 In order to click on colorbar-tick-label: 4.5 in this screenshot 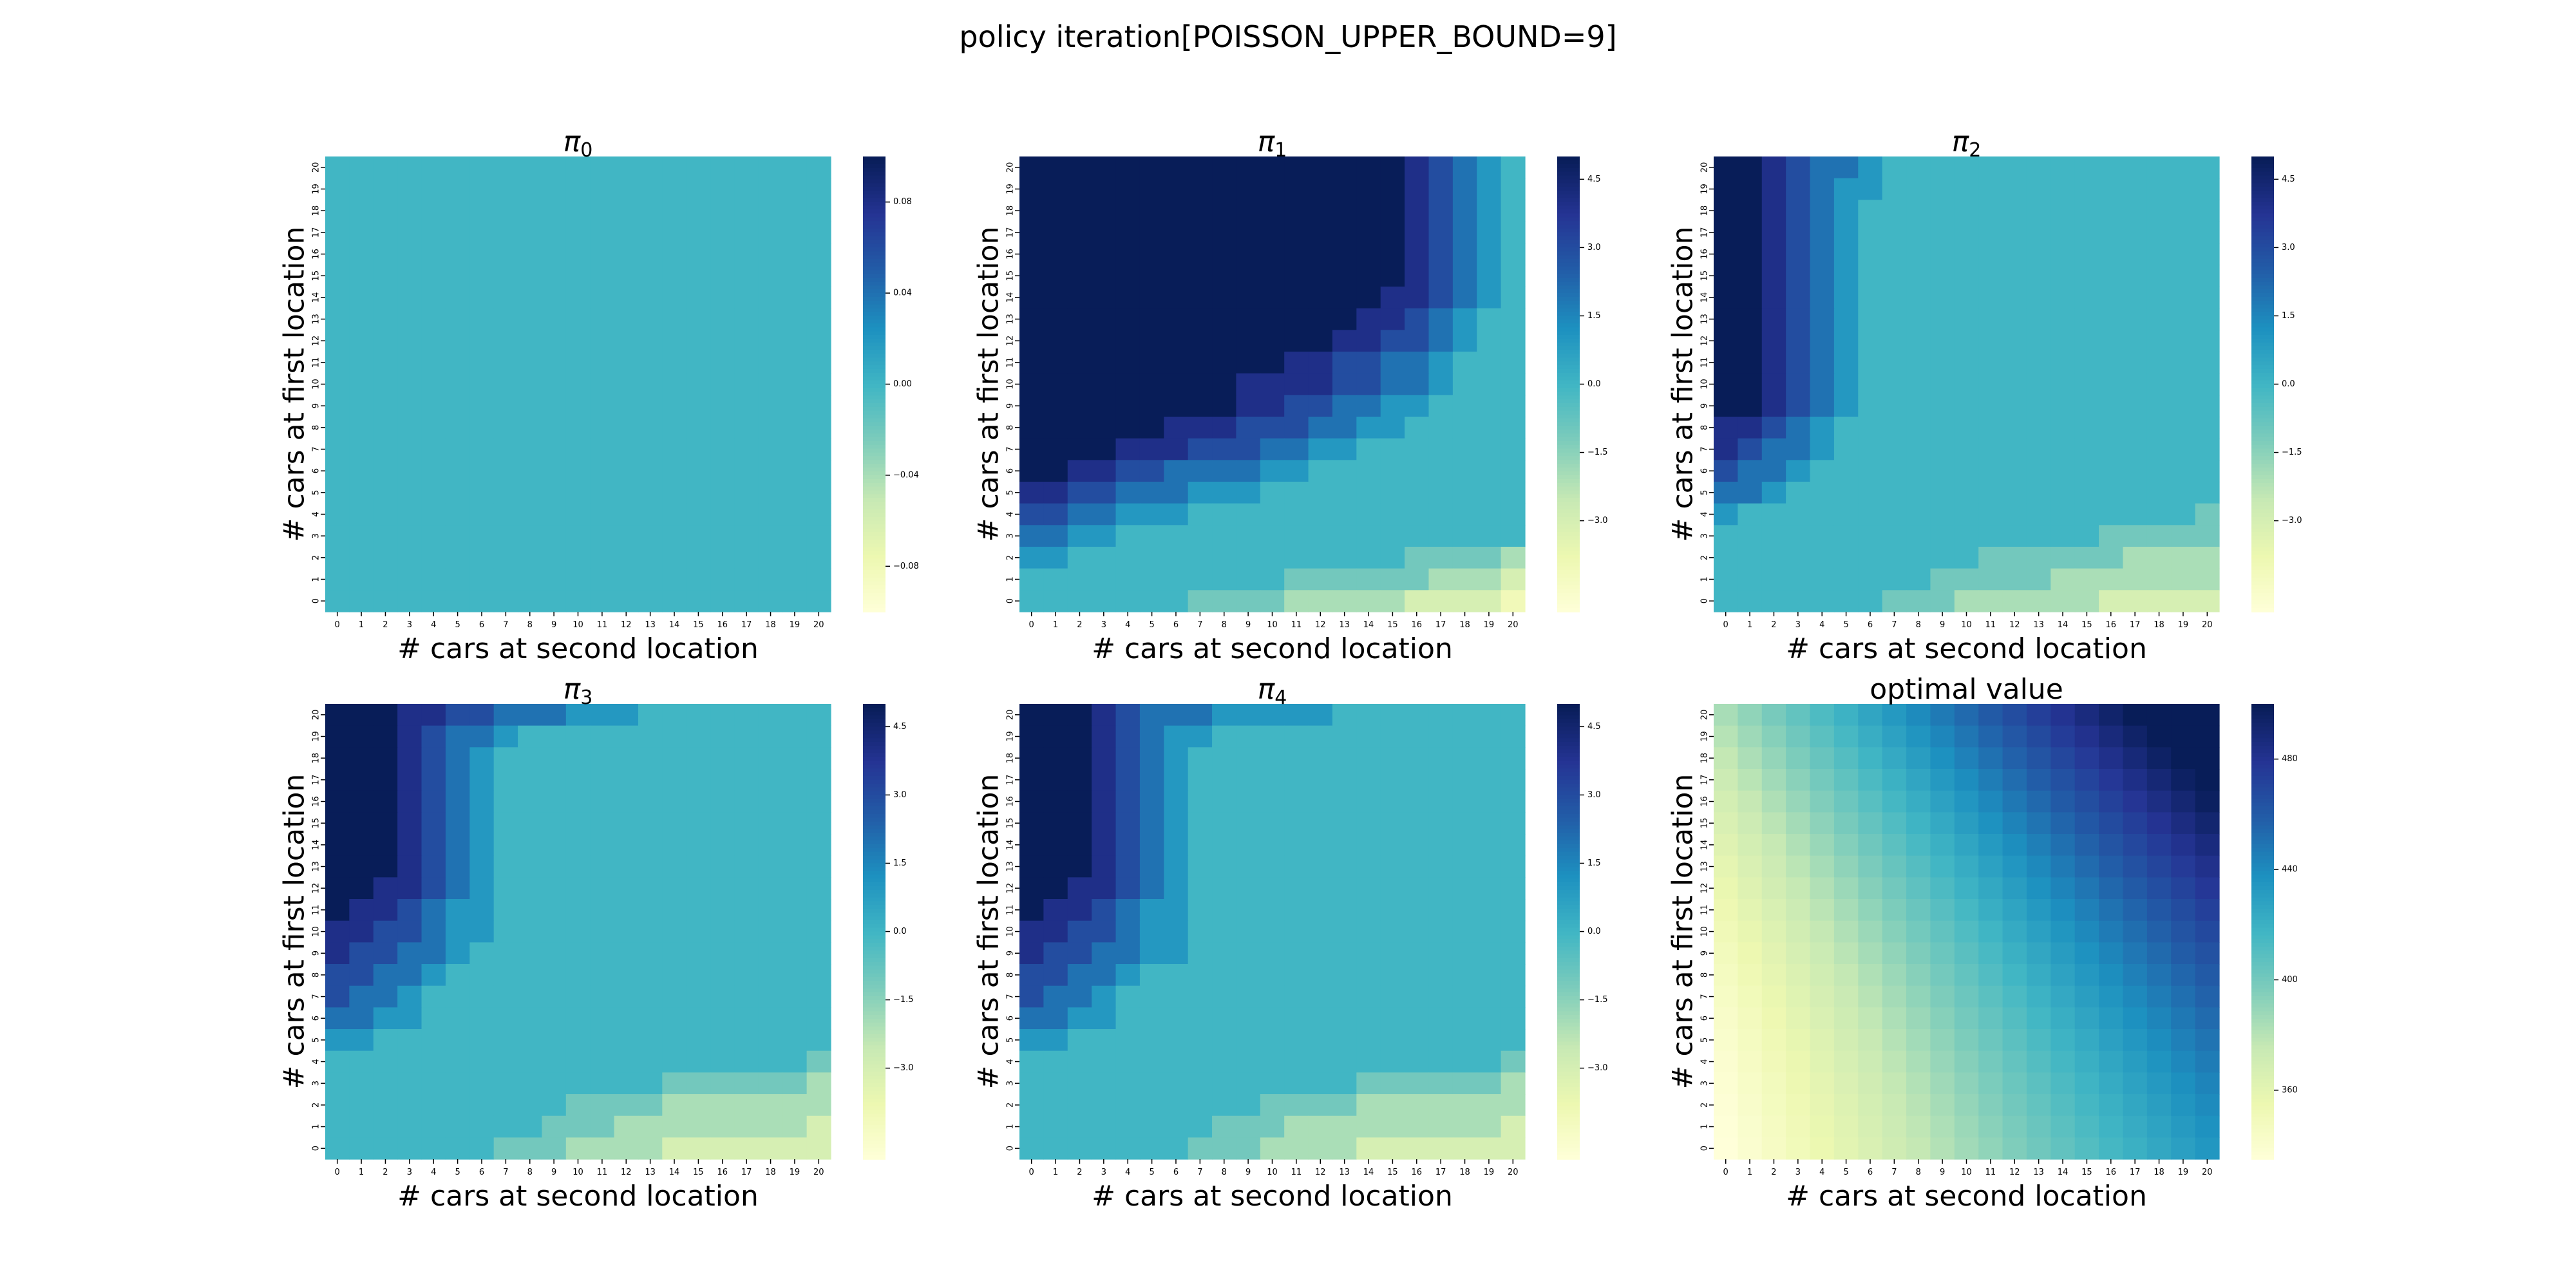, I will do `click(1594, 727)`.